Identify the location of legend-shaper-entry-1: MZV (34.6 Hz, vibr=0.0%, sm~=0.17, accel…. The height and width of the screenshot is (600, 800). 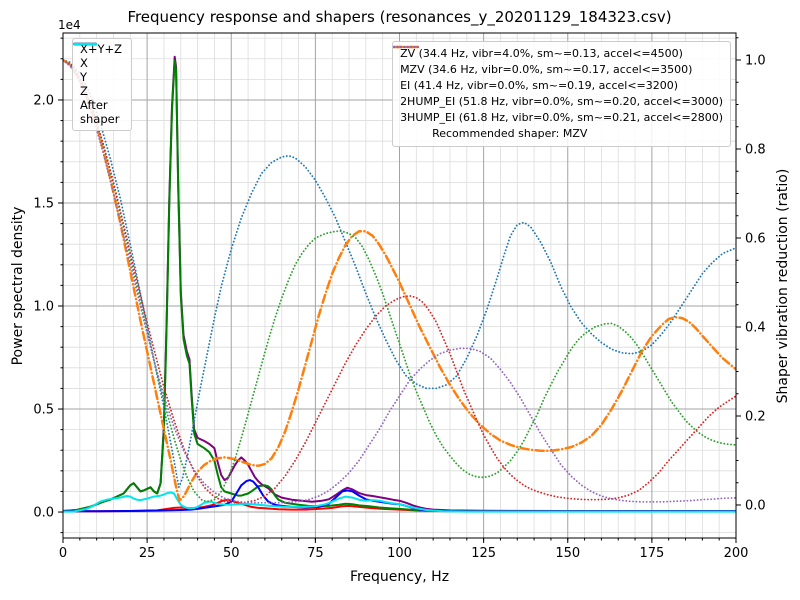
(558, 61).